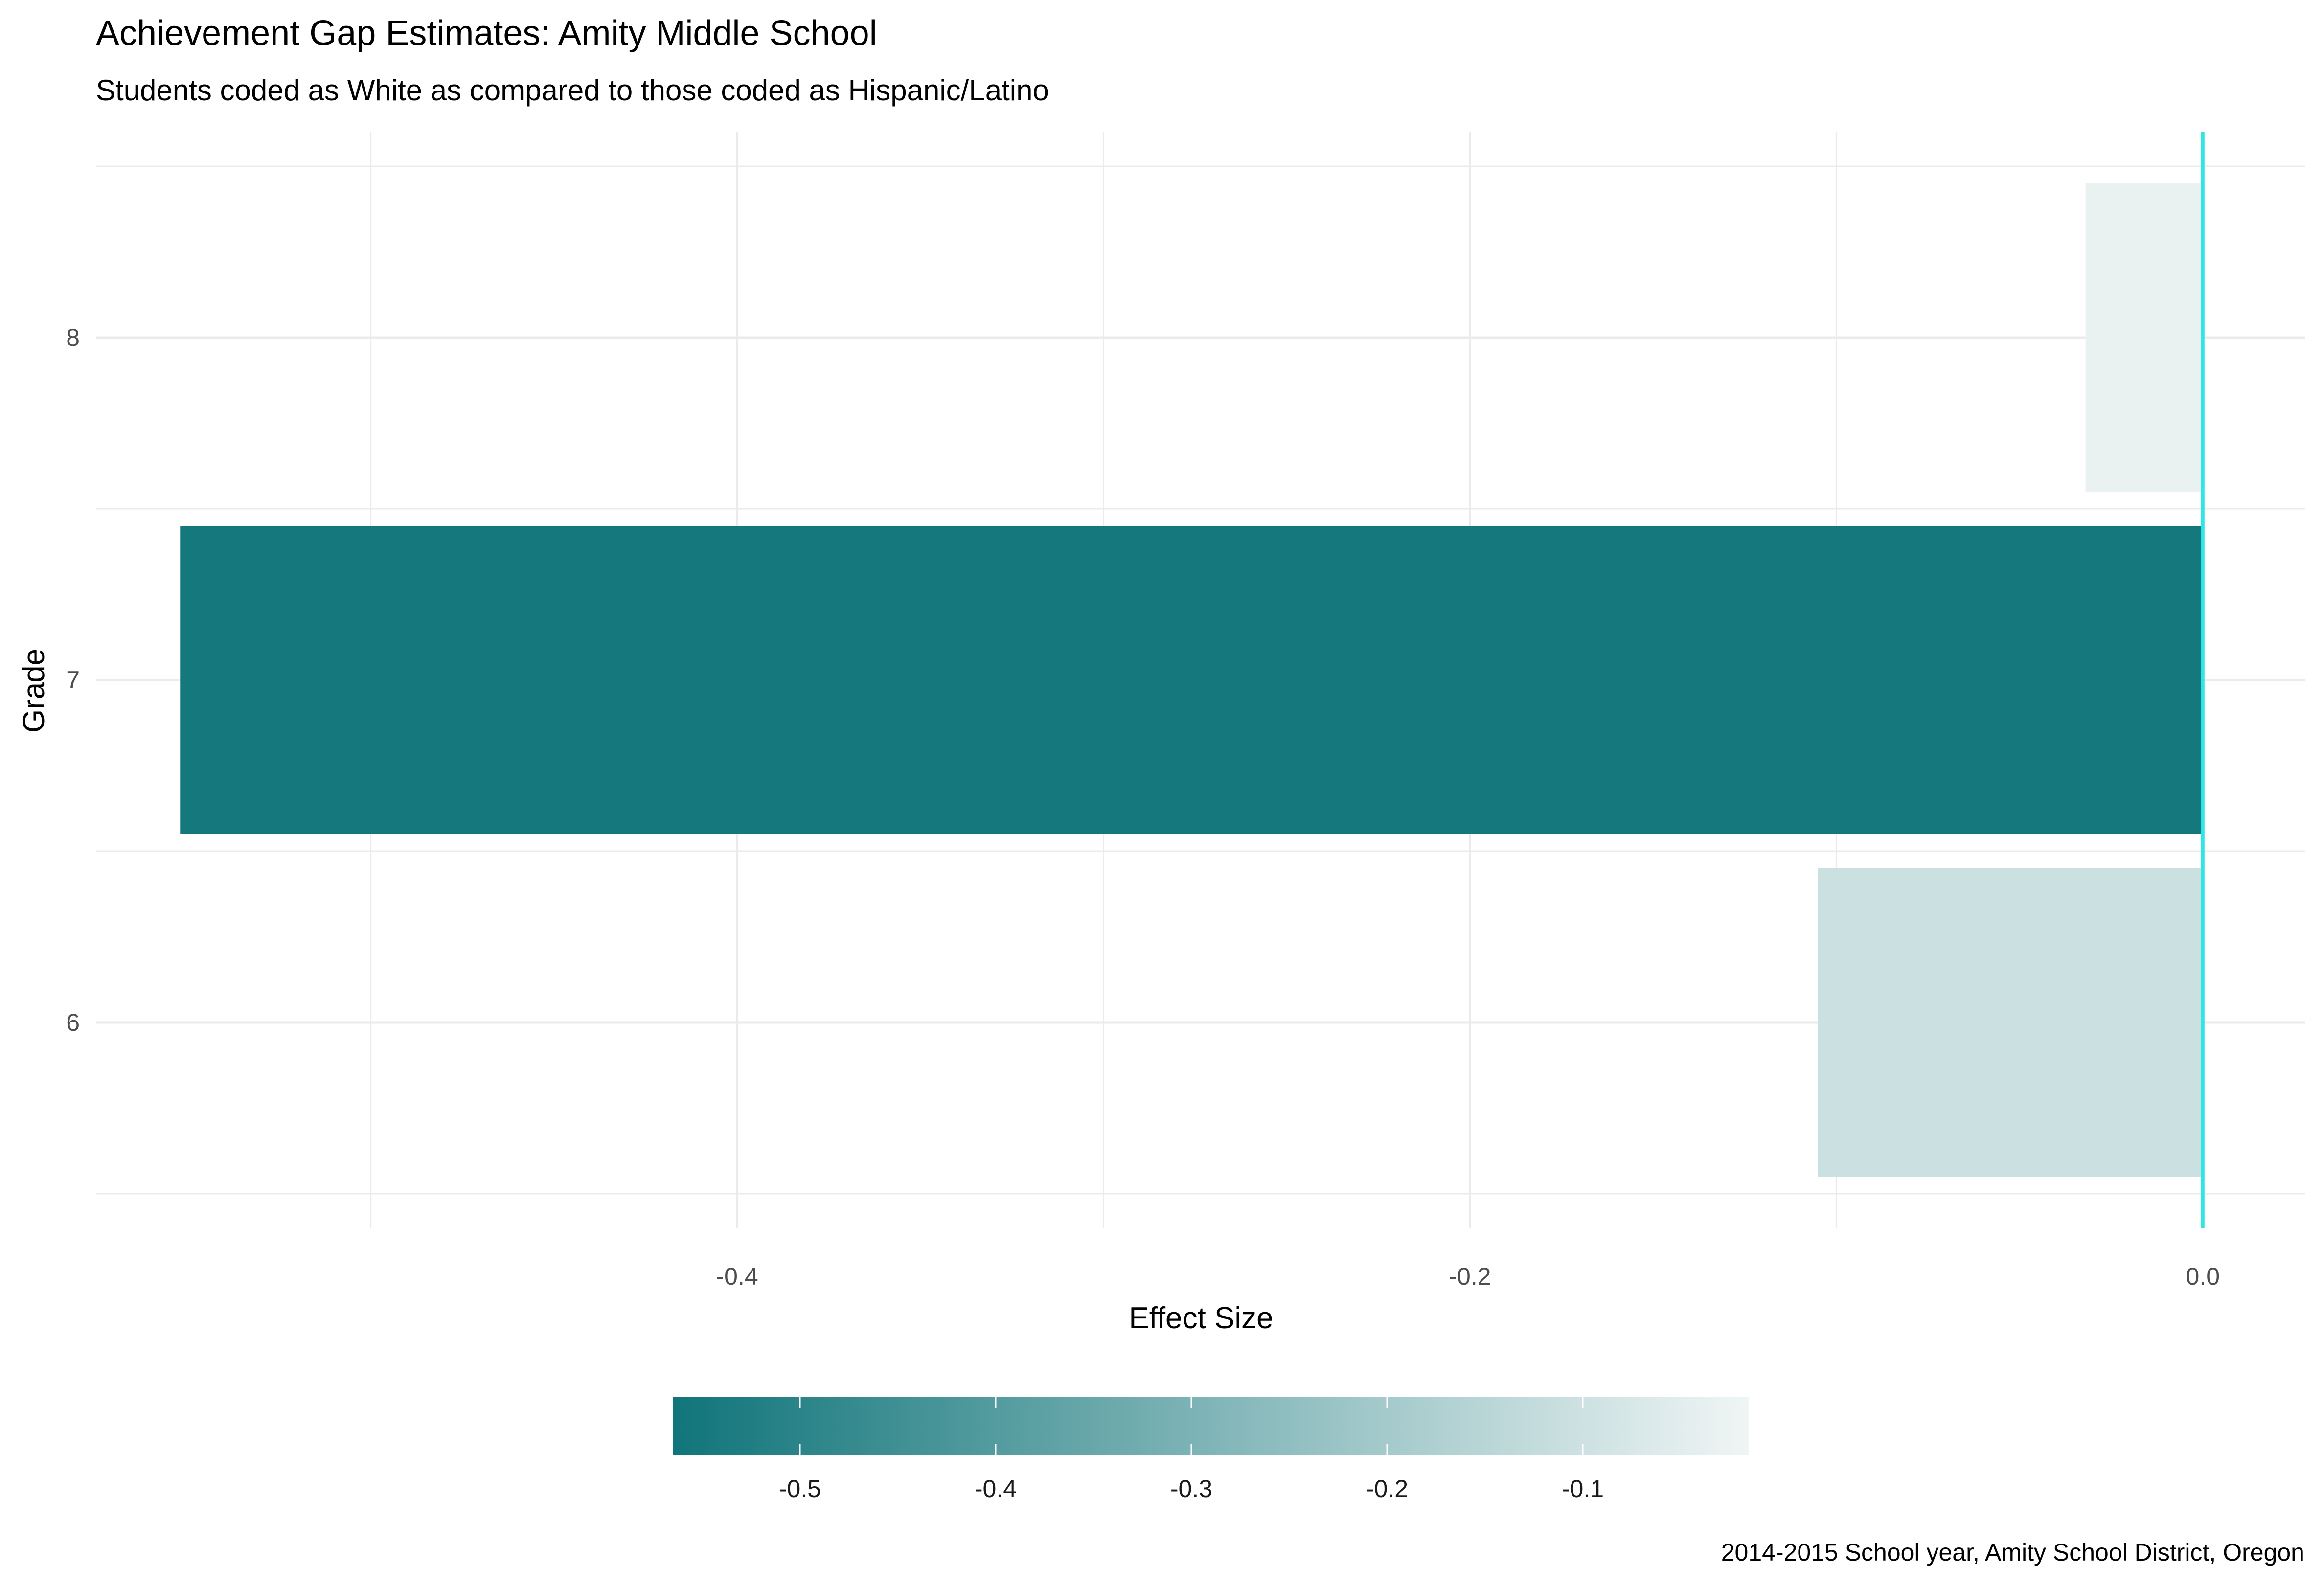 Image resolution: width=2324 pixels, height=1590 pixels. I want to click on legend-tick-label: -0.3, so click(1191, 1489).